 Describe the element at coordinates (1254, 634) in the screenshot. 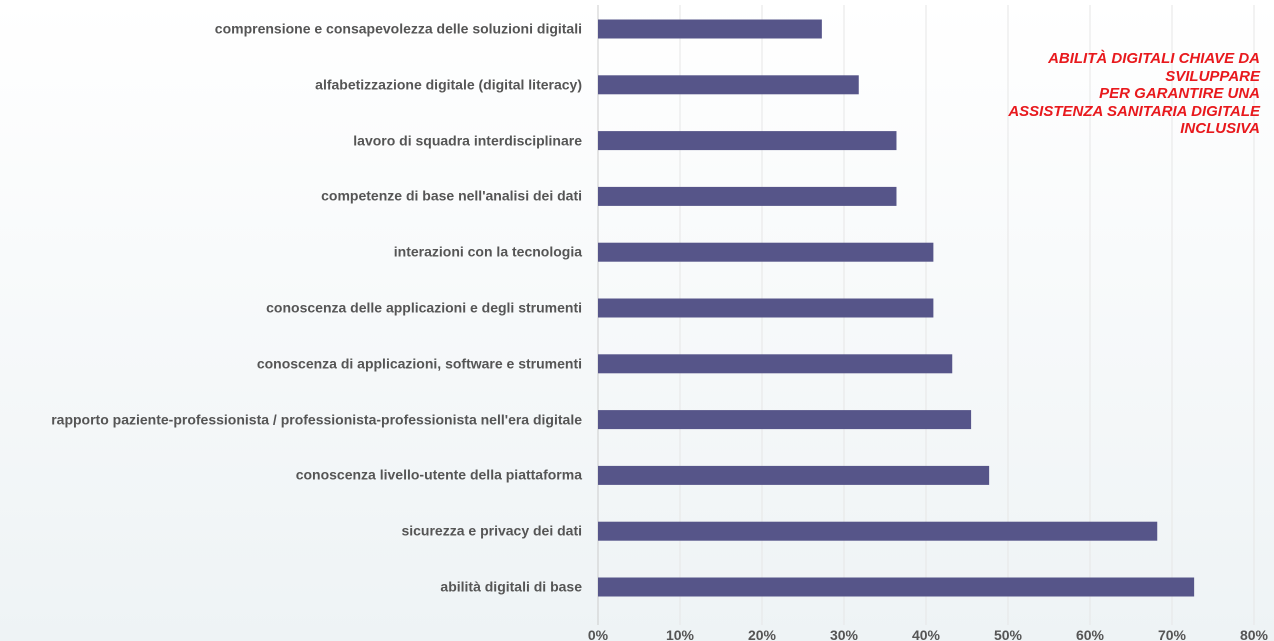

I see `x-tick-label: 80%` at that location.